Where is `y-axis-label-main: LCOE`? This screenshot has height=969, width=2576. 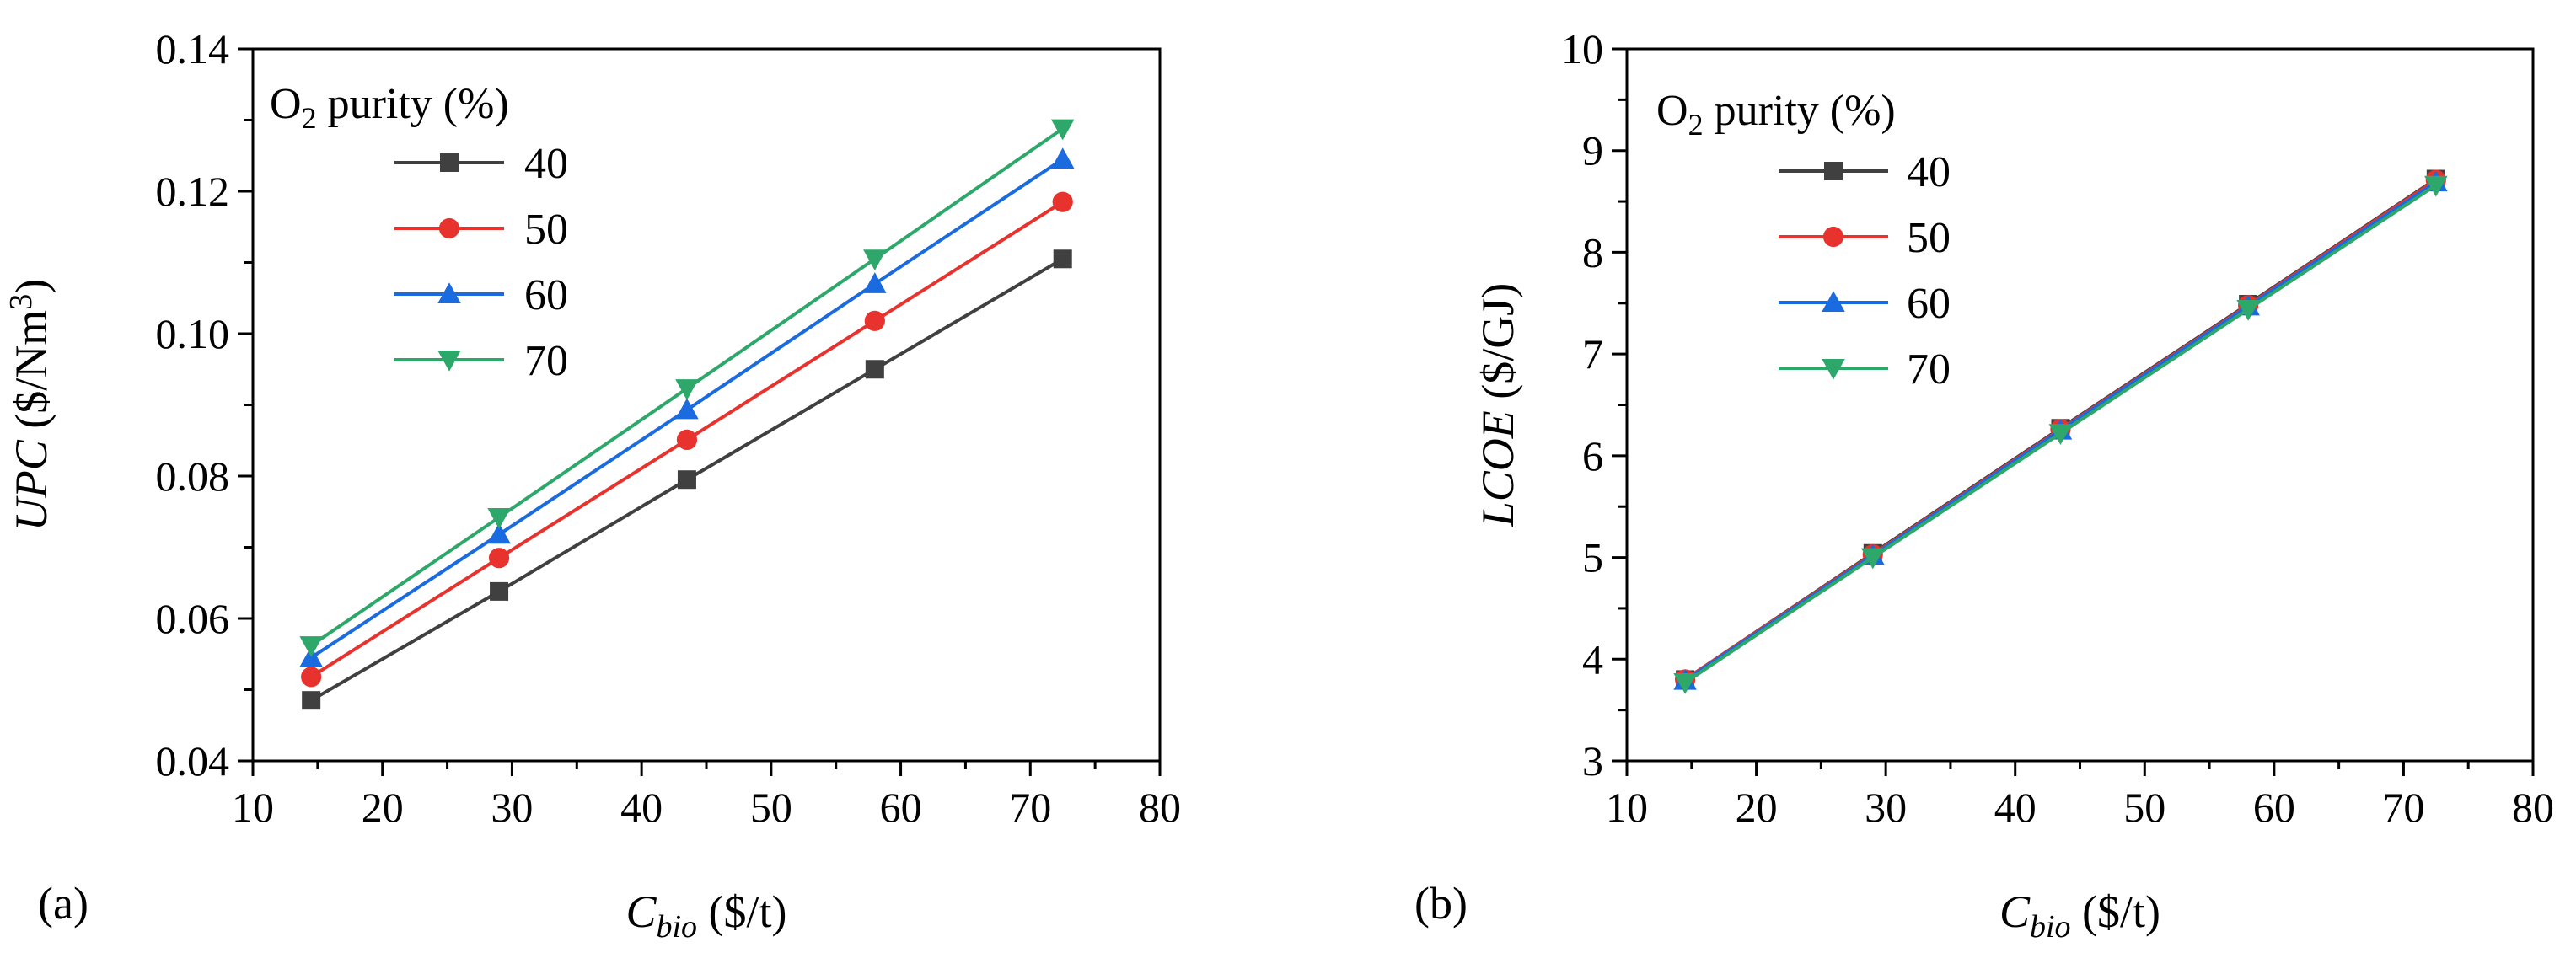
y-axis-label-main: LCOE is located at coordinates (1498, 469).